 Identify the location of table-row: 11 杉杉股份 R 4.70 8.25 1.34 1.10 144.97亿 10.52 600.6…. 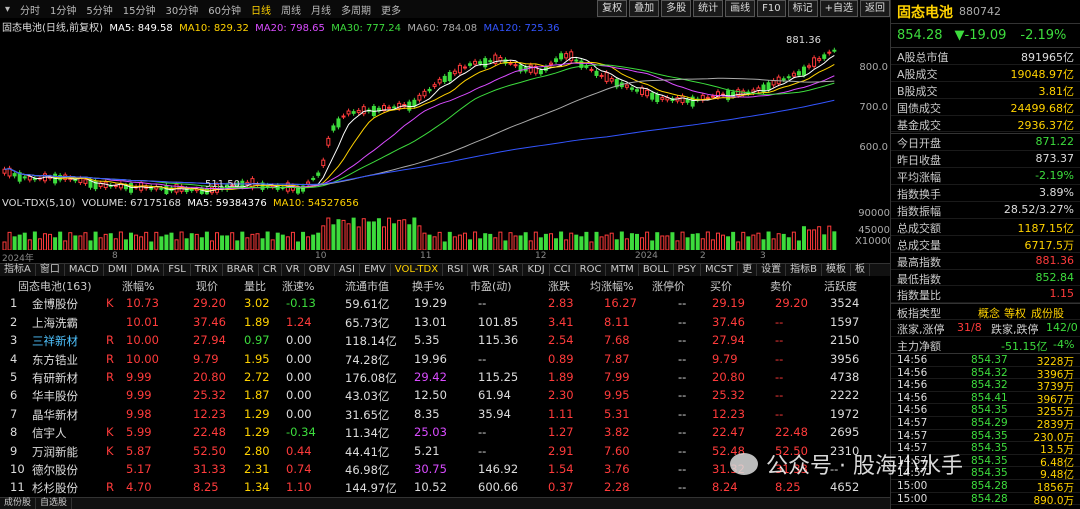
(445, 487).